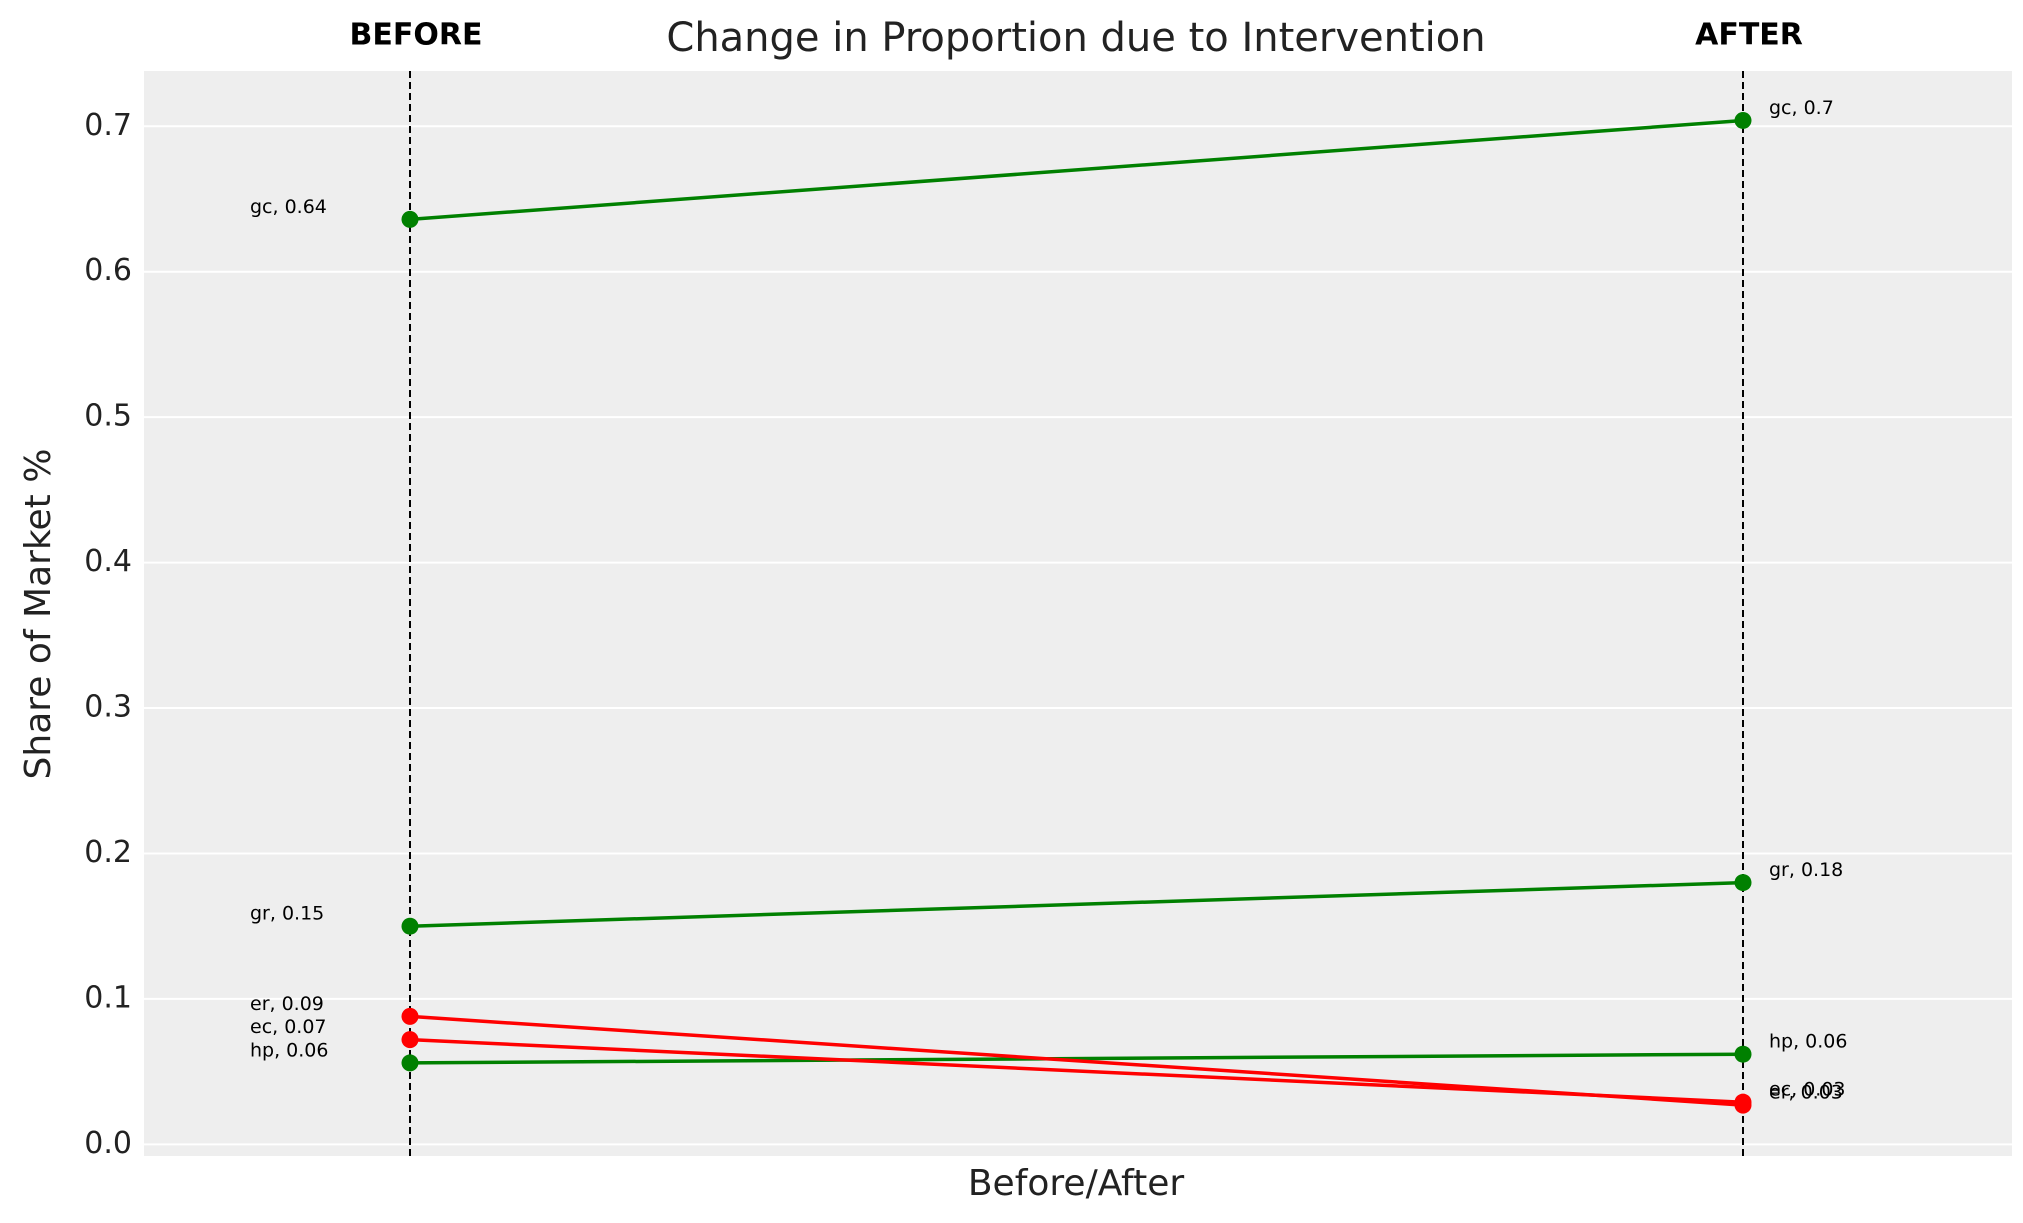 This screenshot has height=1223, width=2023. I want to click on value-label: ec, 0.03, so click(1807, 1090).